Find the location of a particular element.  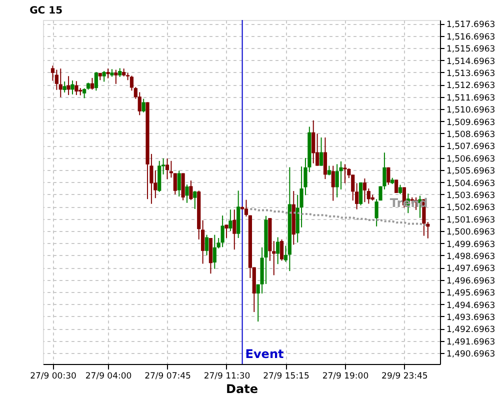

y-tick-label: 1,492.6963 is located at coordinates (471, 330).